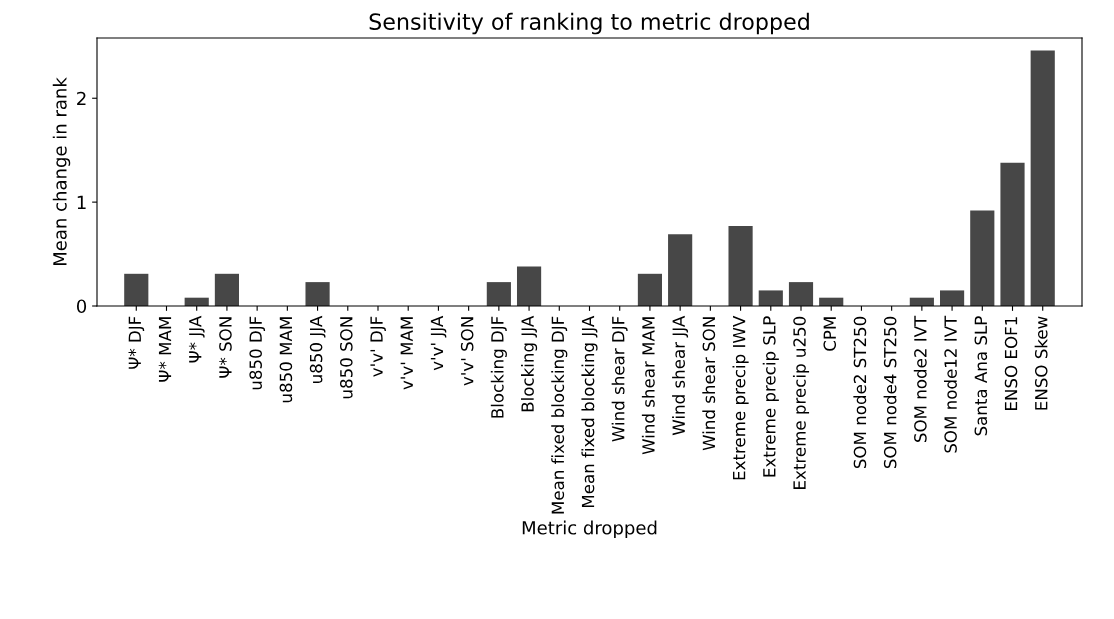 This screenshot has width=1114, height=619. I want to click on x-tick-label: Extreme precip IWV, so click(740, 397).